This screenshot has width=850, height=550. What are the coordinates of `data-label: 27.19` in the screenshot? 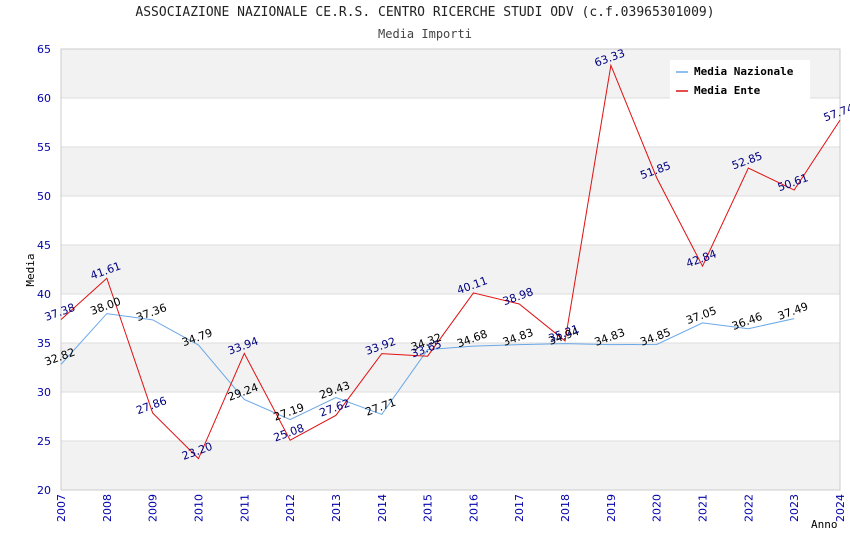 It's located at (289, 412).